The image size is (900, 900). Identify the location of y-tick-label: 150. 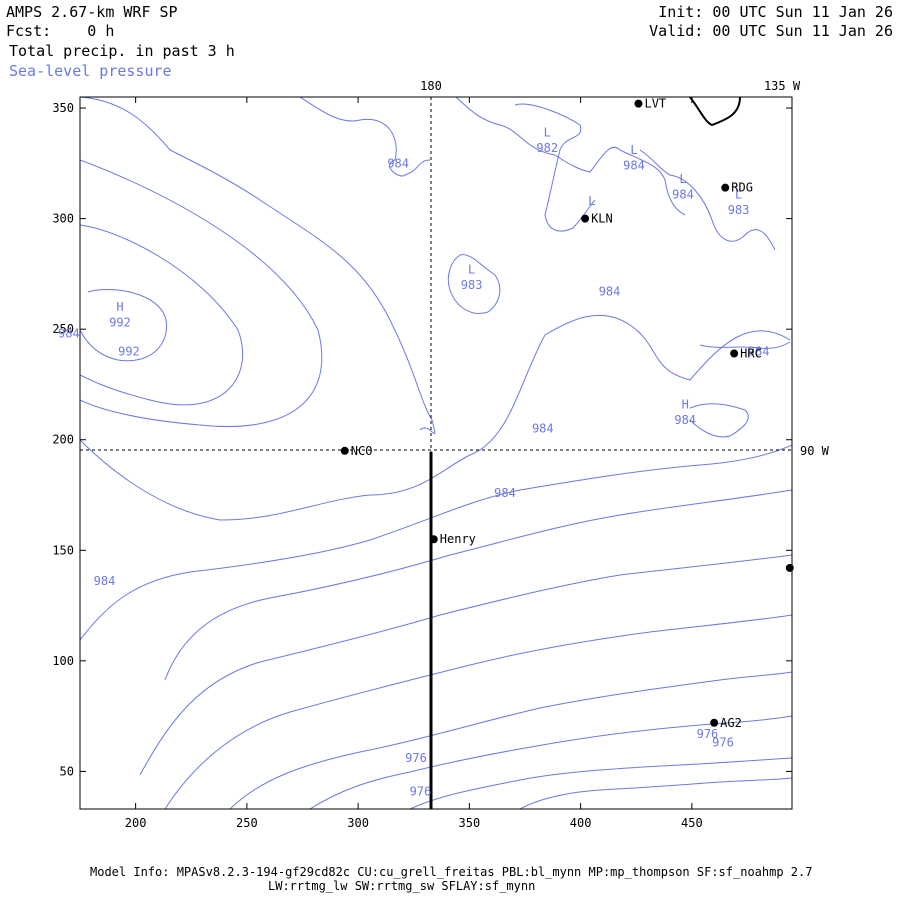
(63, 550).